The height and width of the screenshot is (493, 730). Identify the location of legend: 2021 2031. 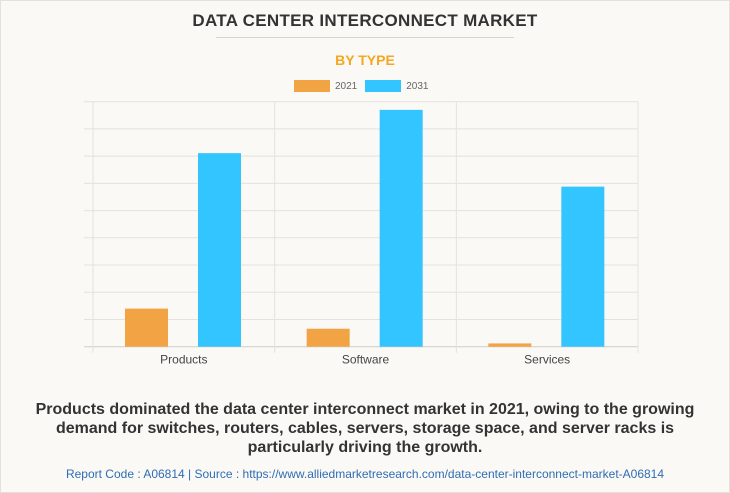
(365, 86).